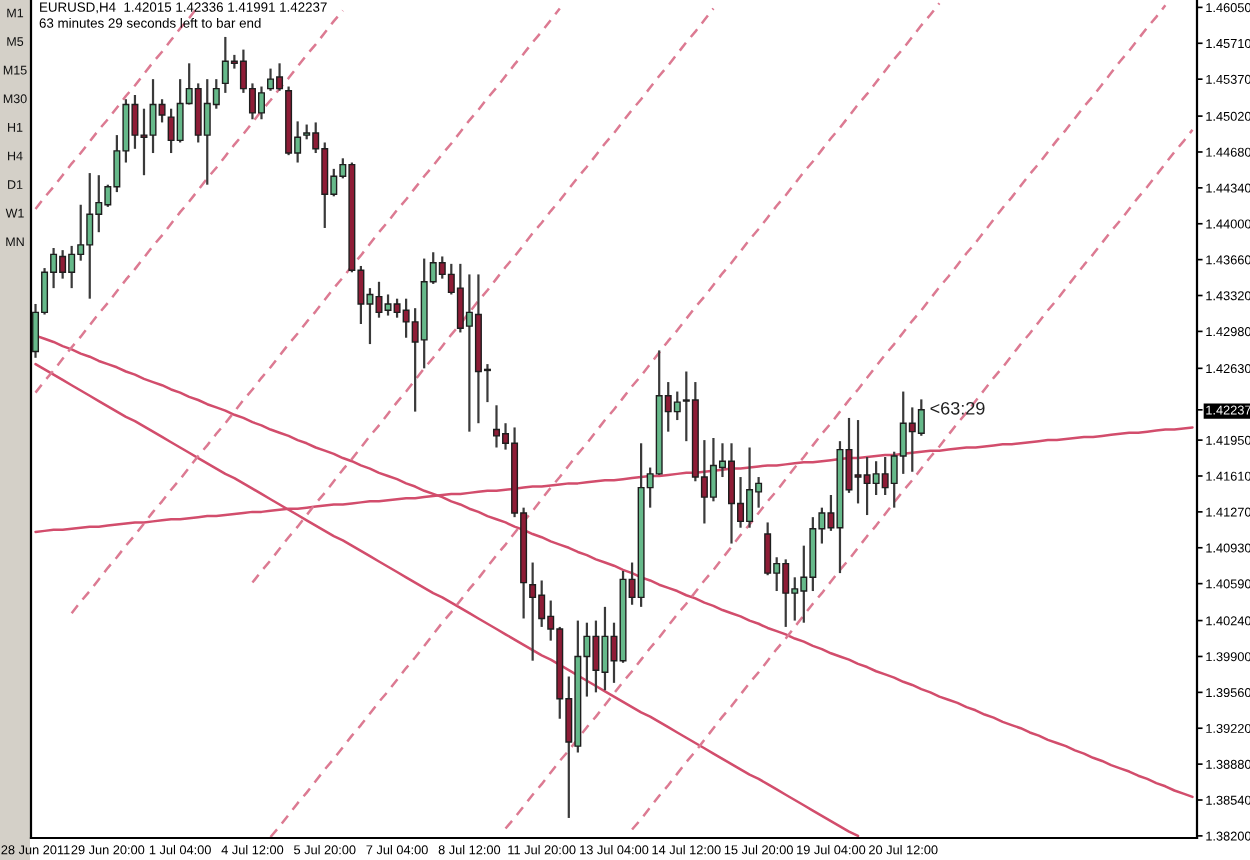  What do you see at coordinates (189, 201) in the screenshot?
I see `line-series` at bounding box center [189, 201].